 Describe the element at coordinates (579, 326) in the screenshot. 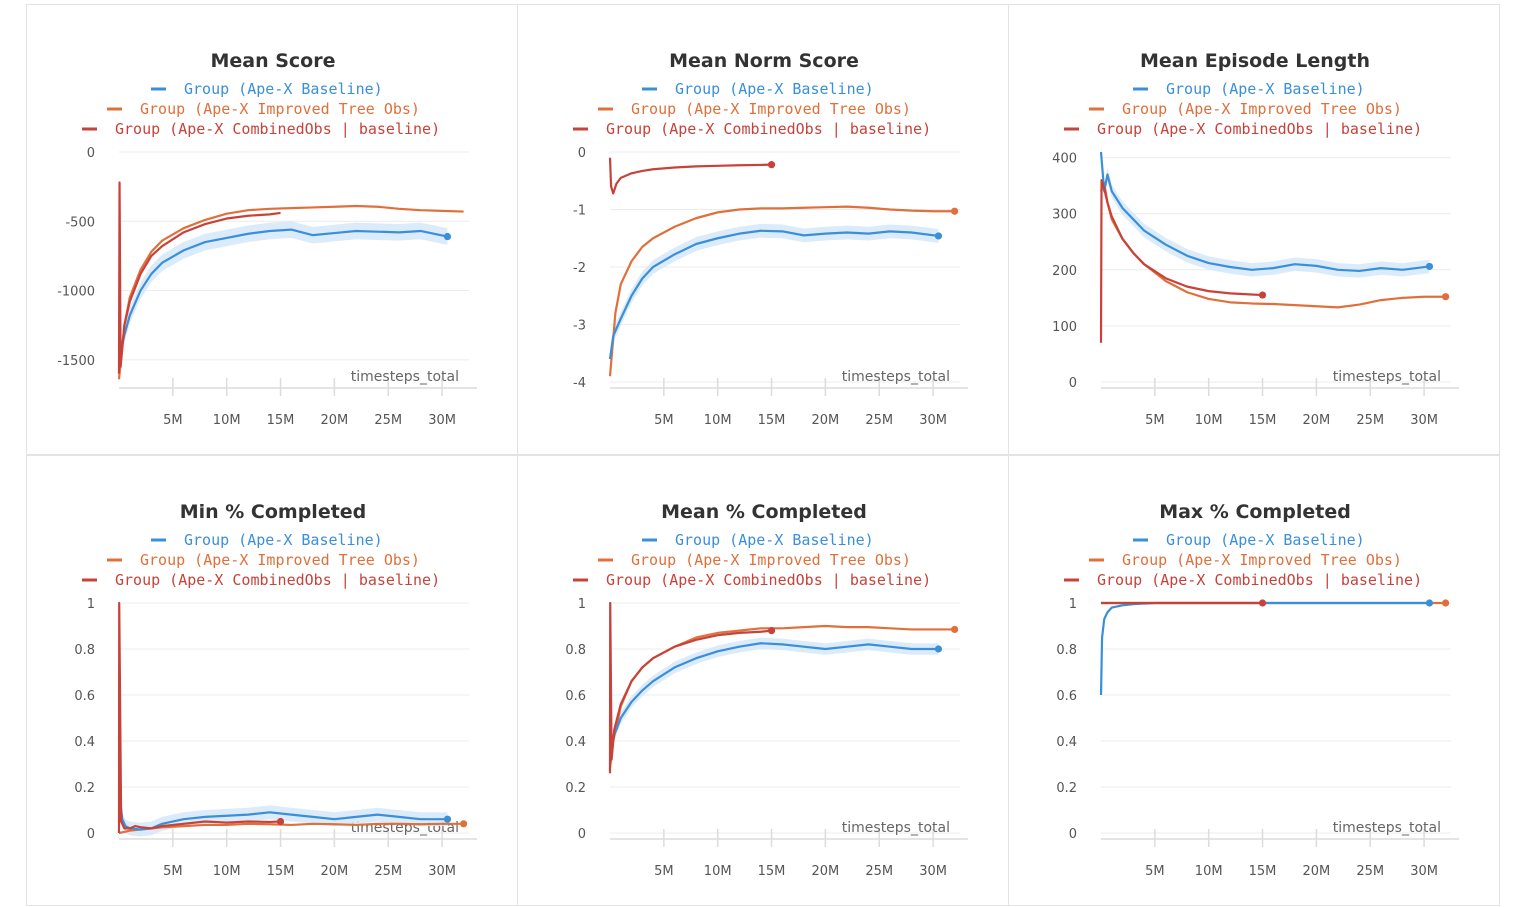

I see `y-tick-label: -3` at that location.